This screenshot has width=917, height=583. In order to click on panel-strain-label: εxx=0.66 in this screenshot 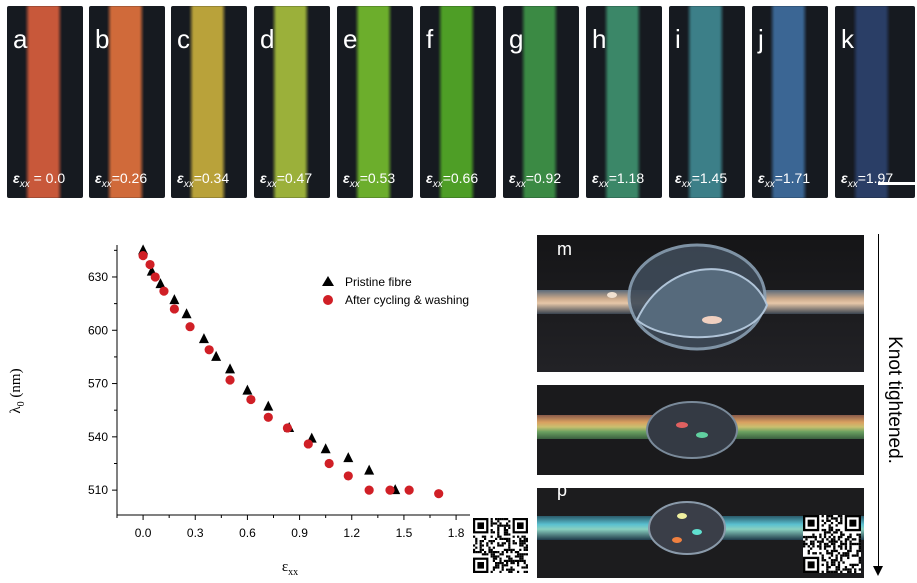, I will do `click(452, 180)`.